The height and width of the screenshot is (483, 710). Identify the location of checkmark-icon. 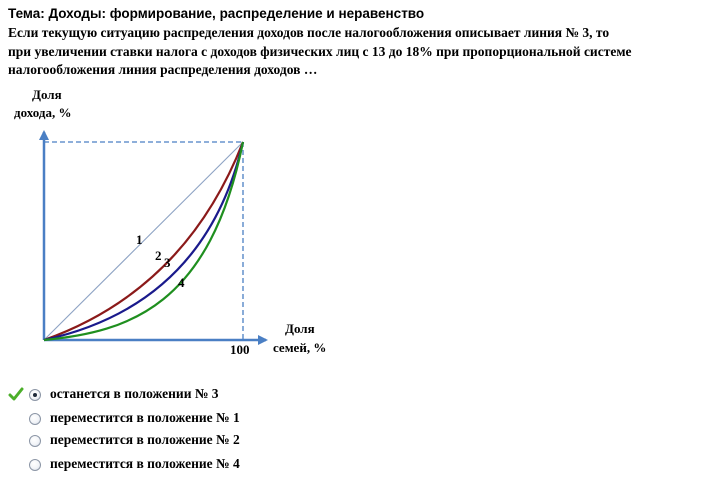
(16, 394).